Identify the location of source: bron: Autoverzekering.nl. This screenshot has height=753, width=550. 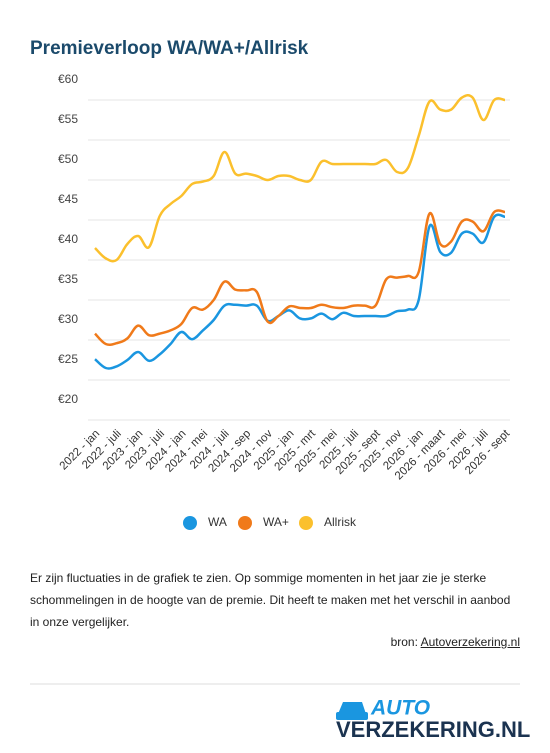
(455, 642).